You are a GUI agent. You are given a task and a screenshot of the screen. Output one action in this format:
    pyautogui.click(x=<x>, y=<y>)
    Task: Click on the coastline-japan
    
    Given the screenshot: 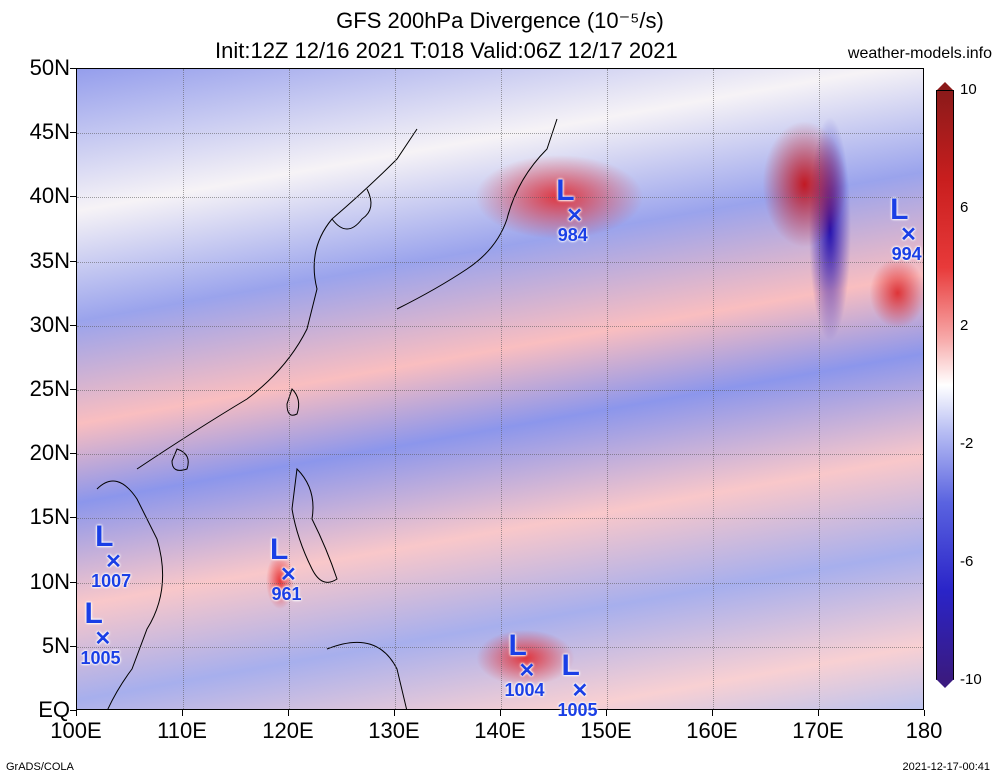 What is the action you would take?
    pyautogui.click(x=477, y=214)
    